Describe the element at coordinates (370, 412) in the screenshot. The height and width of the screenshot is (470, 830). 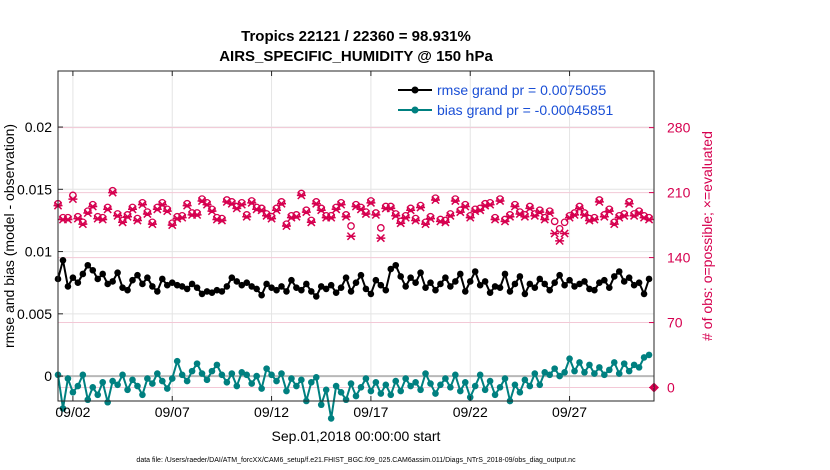
I see `x-tick-label: 09/17` at that location.